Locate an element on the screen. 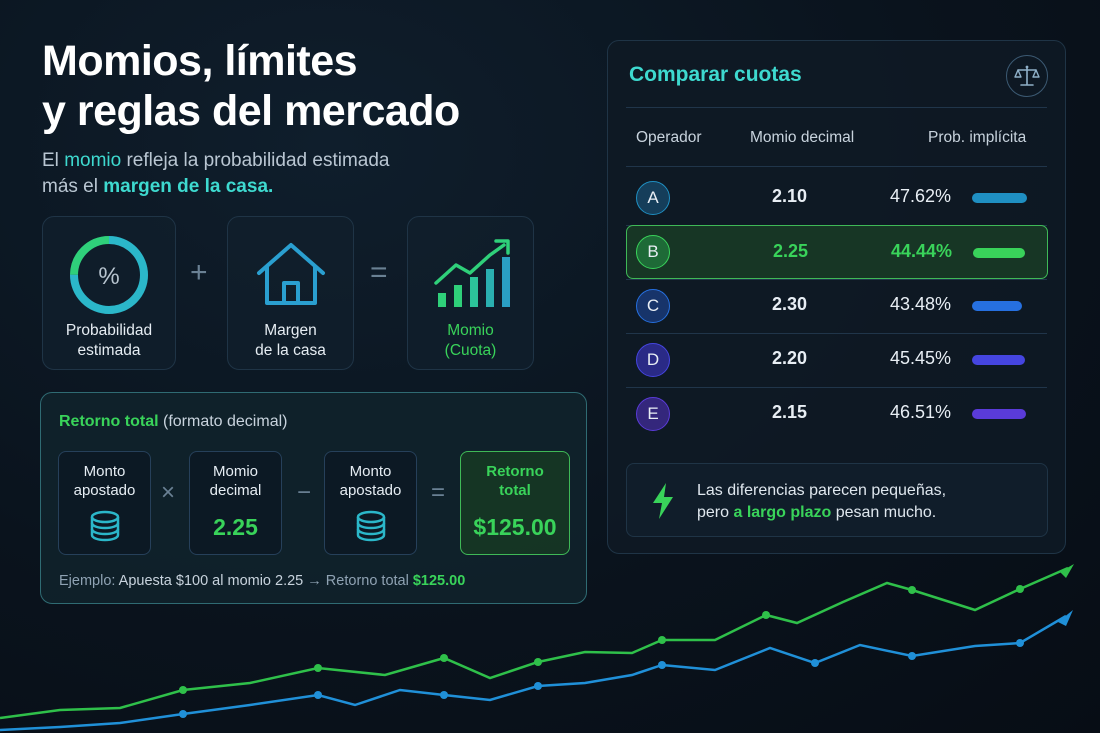 This screenshot has width=1100, height=733. decimal-label-1: Momio is located at coordinates (235, 471).